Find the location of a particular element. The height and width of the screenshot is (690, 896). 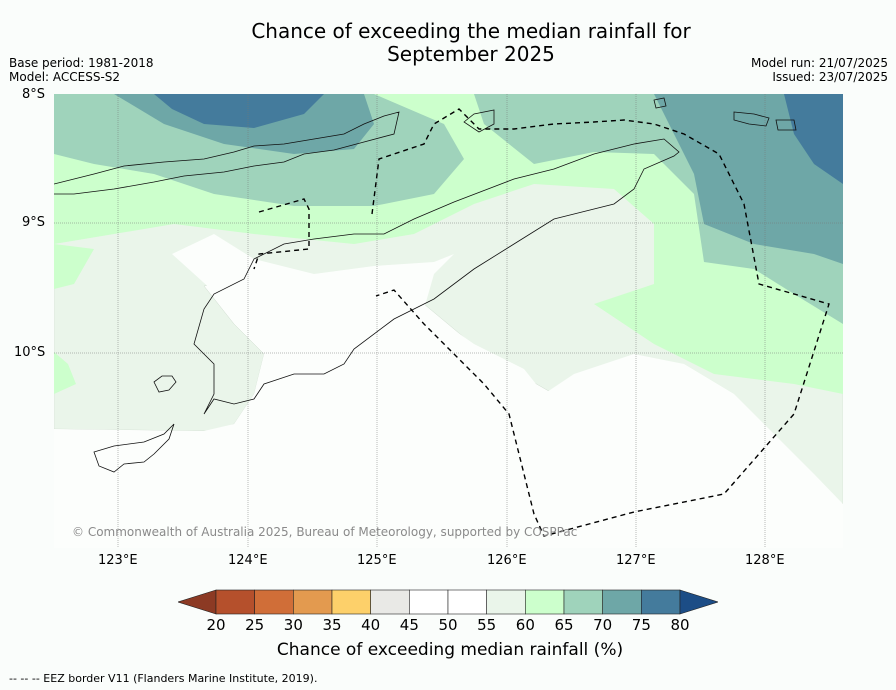

kisar-island is located at coordinates (660, 103).